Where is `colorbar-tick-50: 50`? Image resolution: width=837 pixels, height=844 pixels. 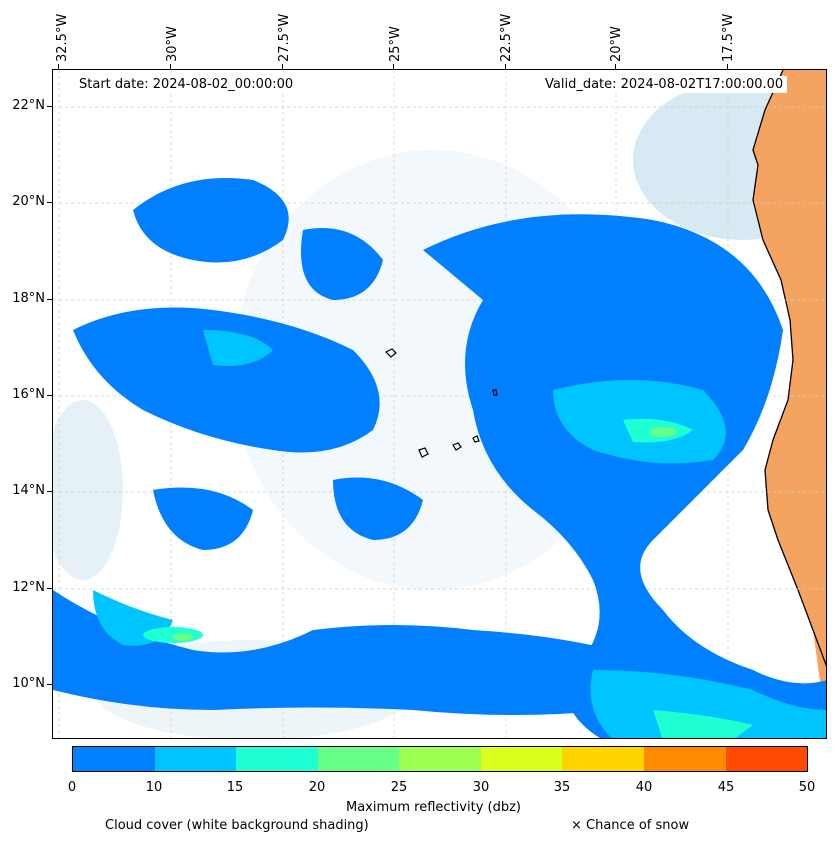 colorbar-tick-50: 50 is located at coordinates (807, 787).